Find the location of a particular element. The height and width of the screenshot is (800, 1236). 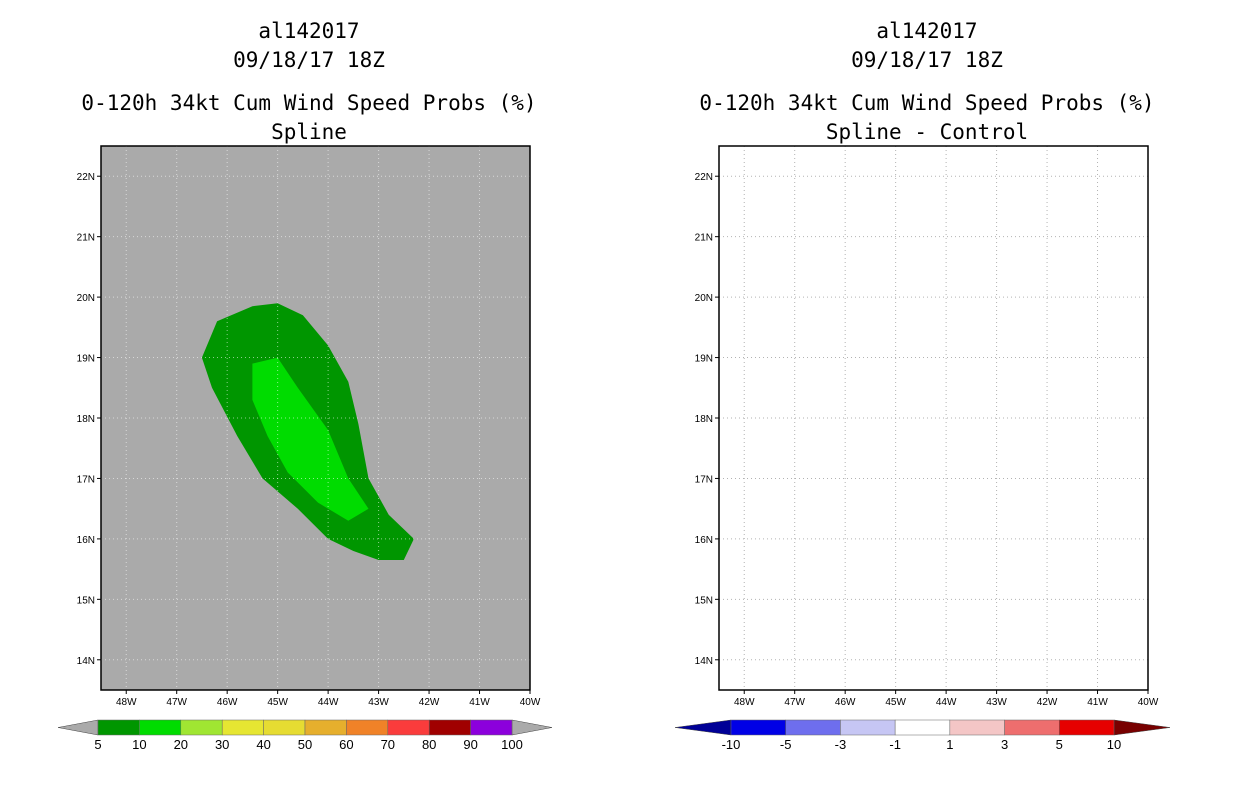

chart-subtitle: Spline - Control is located at coordinates (927, 132).